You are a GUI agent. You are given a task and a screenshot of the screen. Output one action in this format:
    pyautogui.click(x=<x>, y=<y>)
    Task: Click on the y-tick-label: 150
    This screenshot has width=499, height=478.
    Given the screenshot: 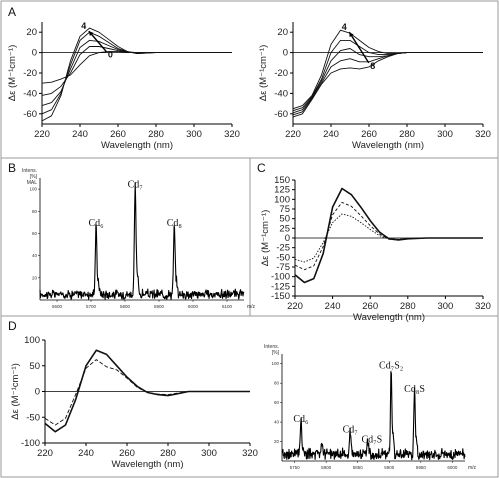 What is the action you would take?
    pyautogui.click(x=282, y=180)
    